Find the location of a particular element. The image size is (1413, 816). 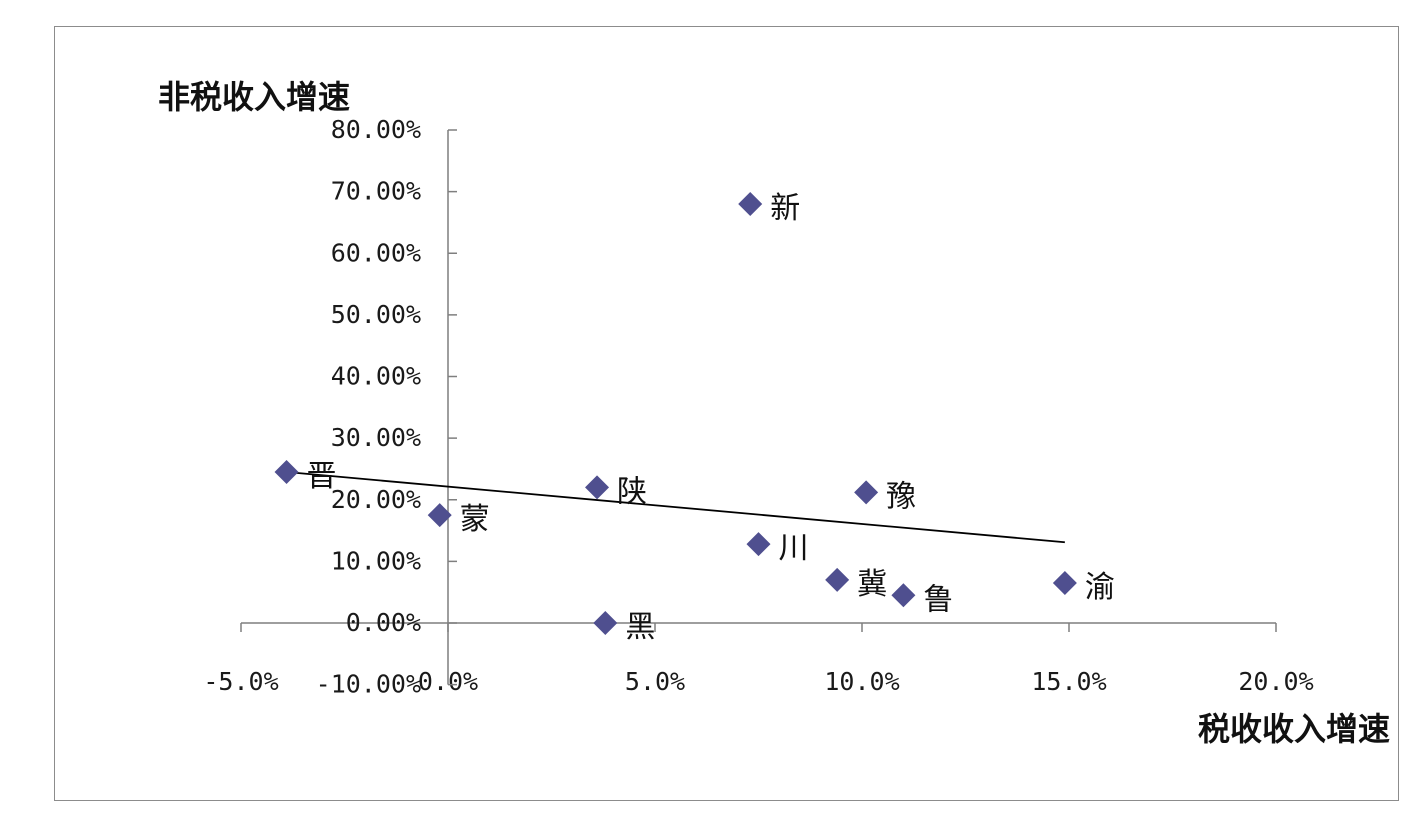

data-point-label: 豫 is located at coordinates (901, 496).